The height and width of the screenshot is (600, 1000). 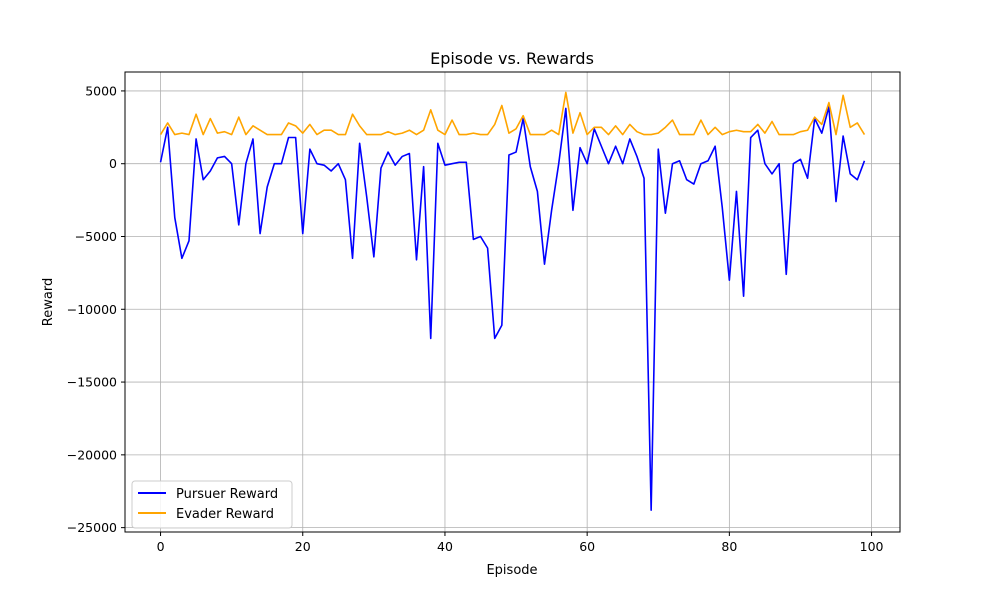 I want to click on x-tick-label: 80, so click(x=729, y=546).